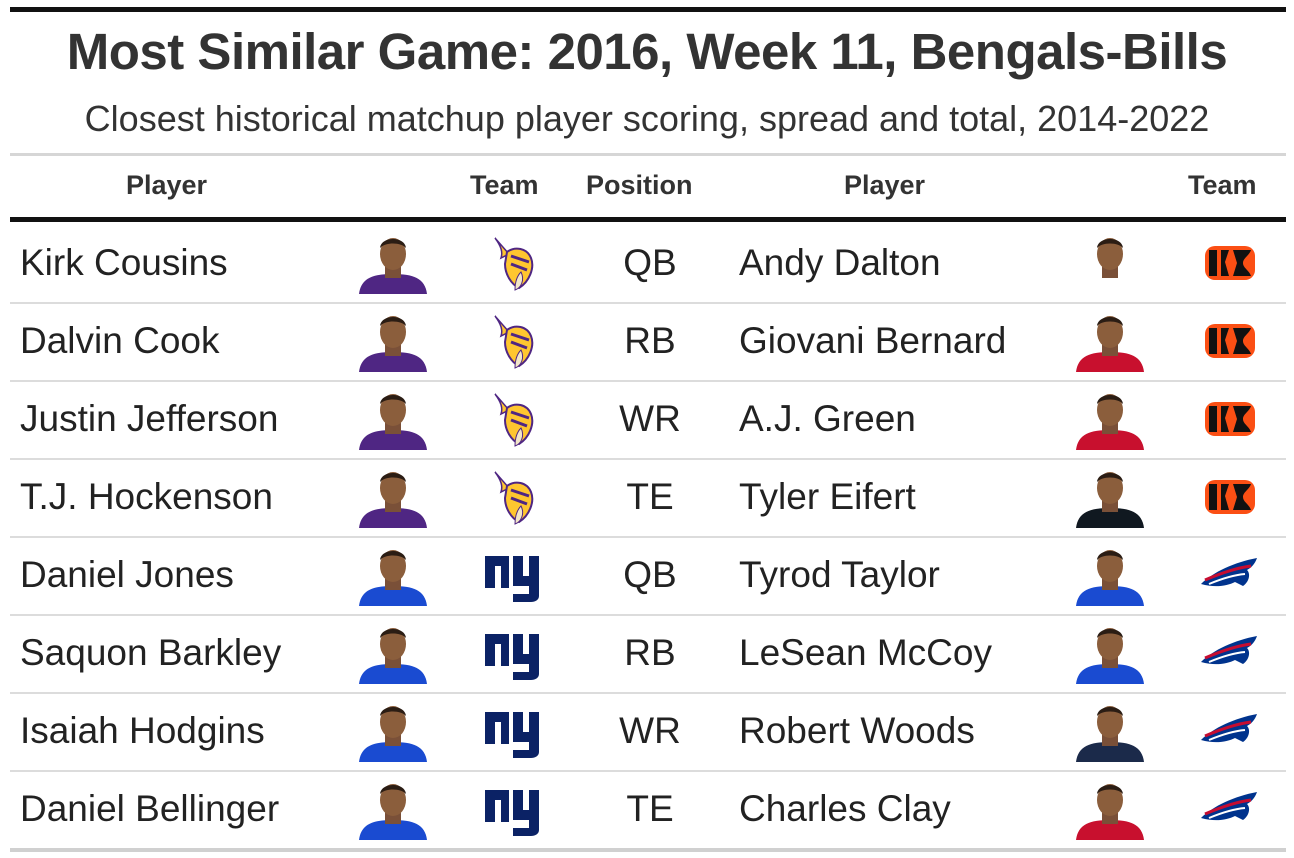 Image resolution: width=1294 pixels, height=858 pixels. I want to click on match-player-name: Robert Woods, so click(857, 730).